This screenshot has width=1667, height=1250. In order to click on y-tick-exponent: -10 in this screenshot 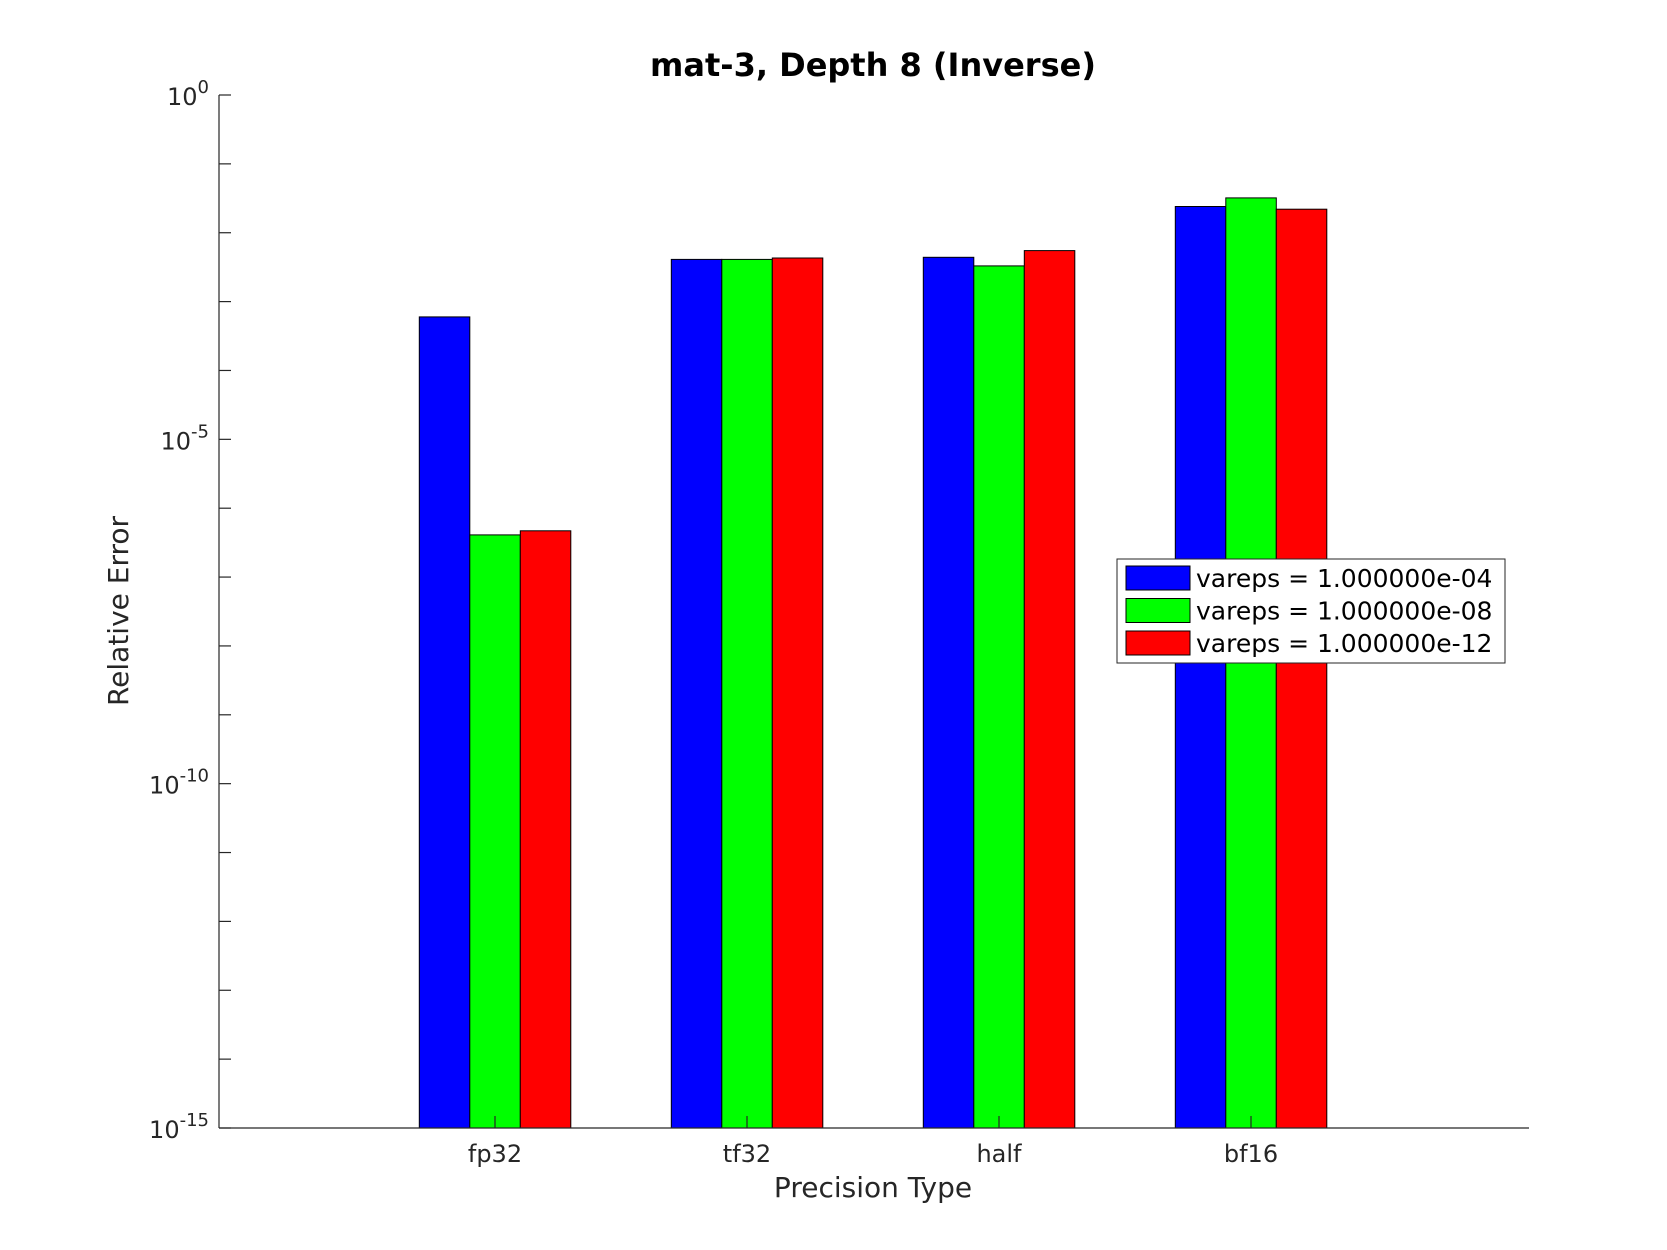, I will do `click(194, 776)`.